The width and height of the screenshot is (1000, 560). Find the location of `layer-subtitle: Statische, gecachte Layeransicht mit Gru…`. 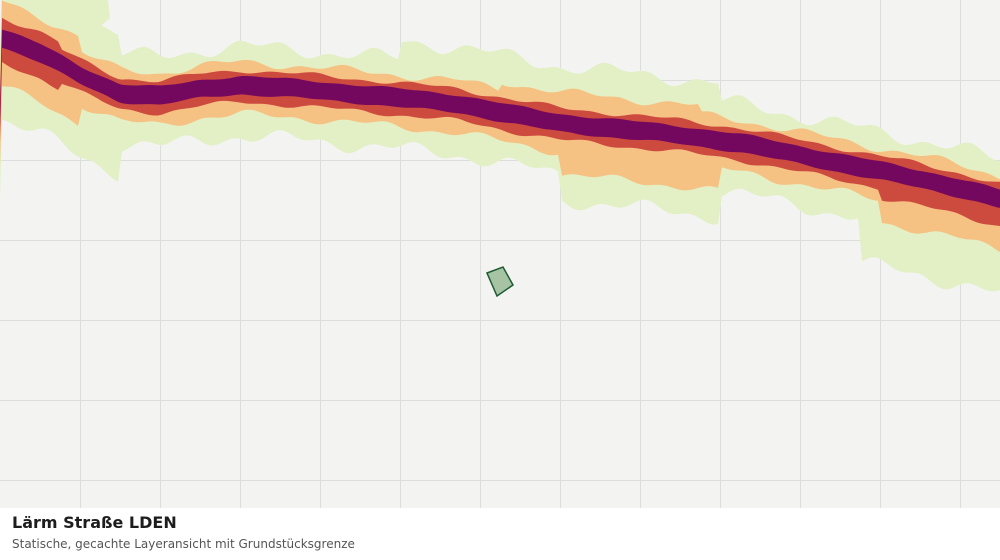

layer-subtitle: Statische, gecachte Layeransicht mit Gru… is located at coordinates (183, 544).